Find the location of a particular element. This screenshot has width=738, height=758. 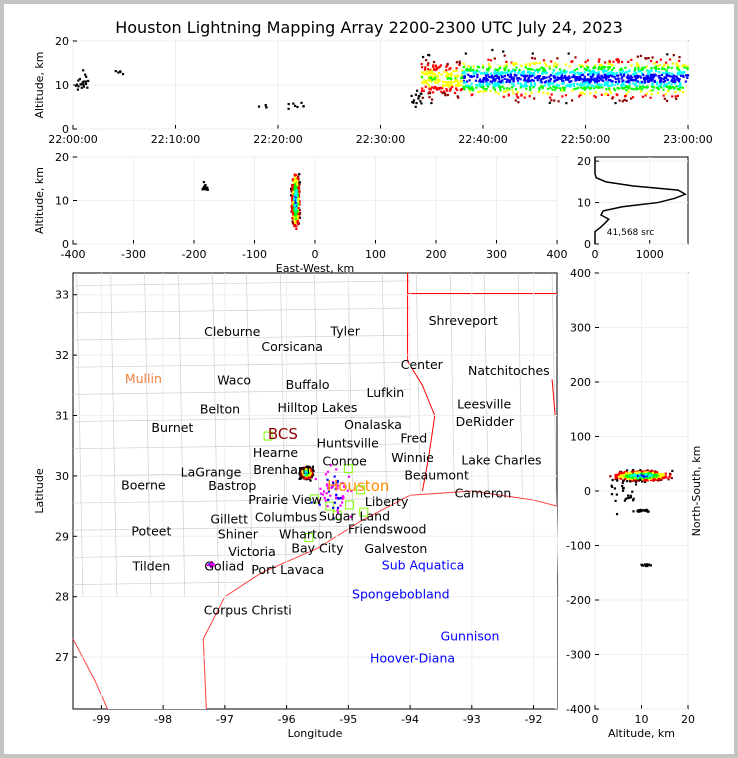

city-label: Natchitoches is located at coordinates (509, 370).